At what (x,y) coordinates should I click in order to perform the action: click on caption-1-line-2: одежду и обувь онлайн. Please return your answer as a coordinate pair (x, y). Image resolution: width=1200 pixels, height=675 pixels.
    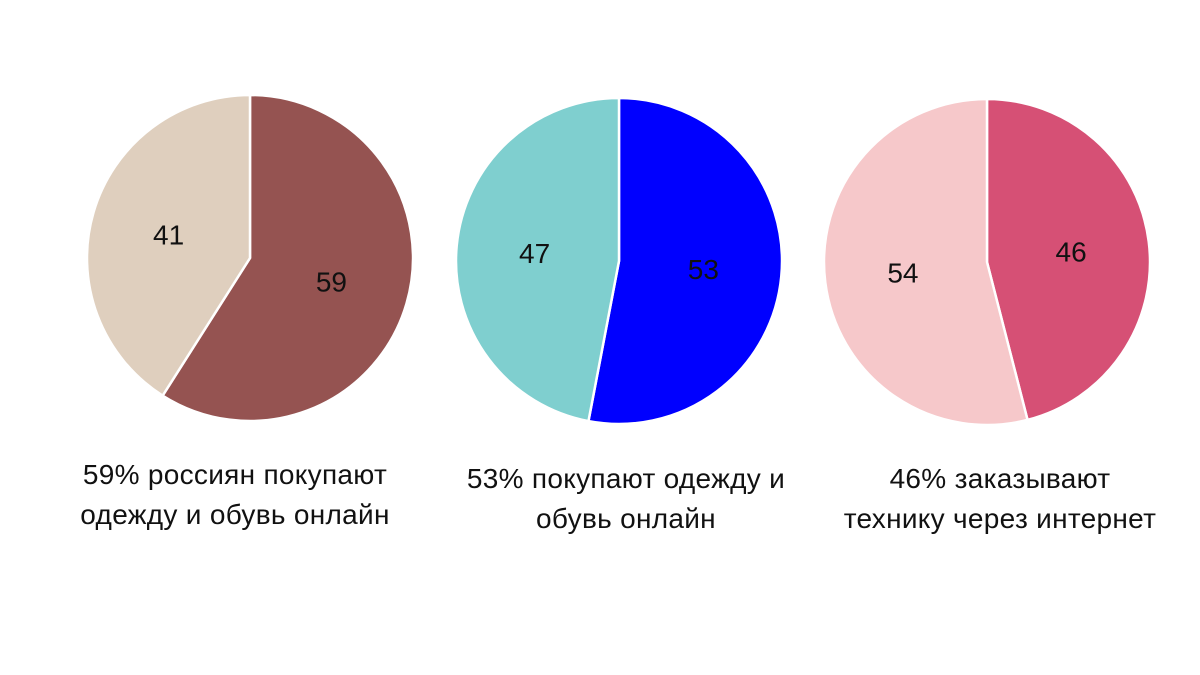
    Looking at the image, I should click on (235, 514).